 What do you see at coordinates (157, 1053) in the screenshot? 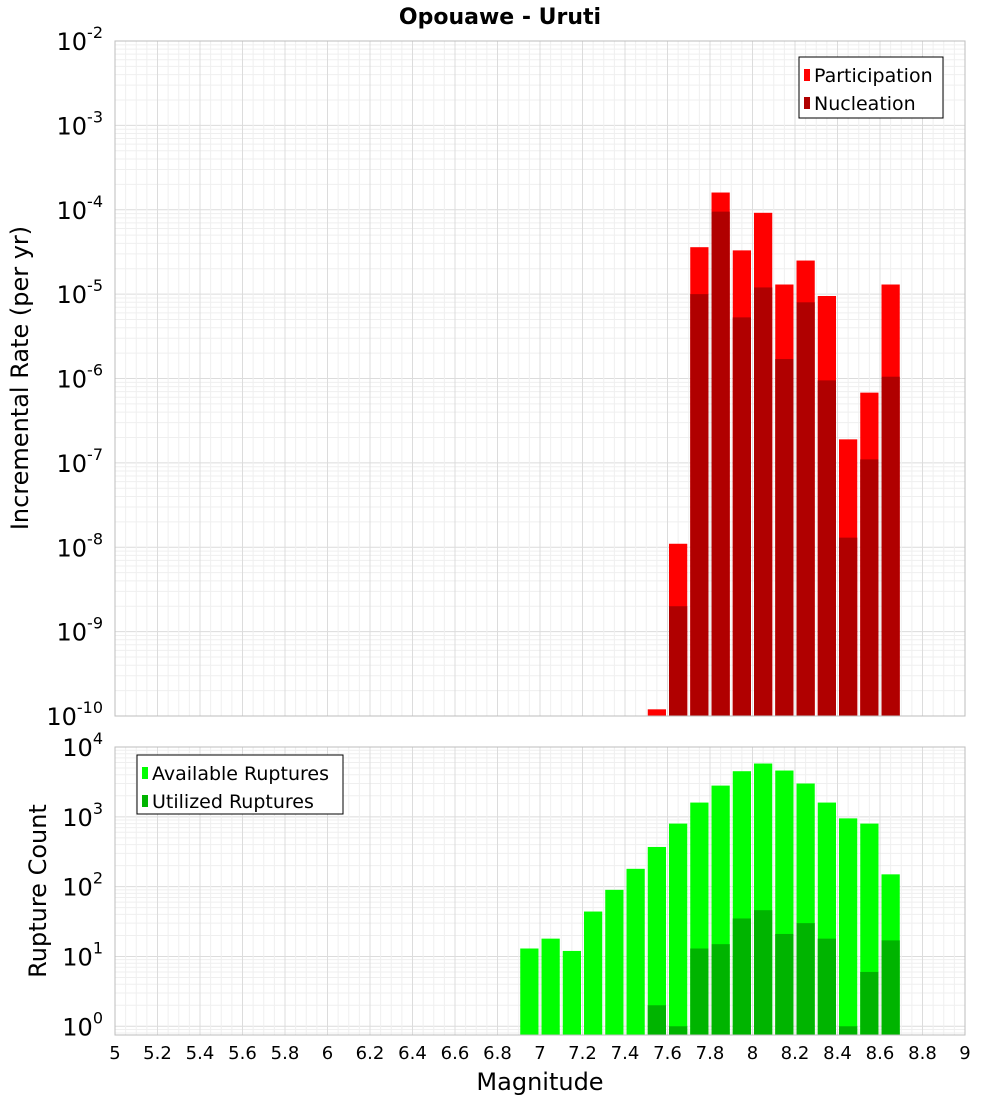
I see `x-tick-label: 5.2` at bounding box center [157, 1053].